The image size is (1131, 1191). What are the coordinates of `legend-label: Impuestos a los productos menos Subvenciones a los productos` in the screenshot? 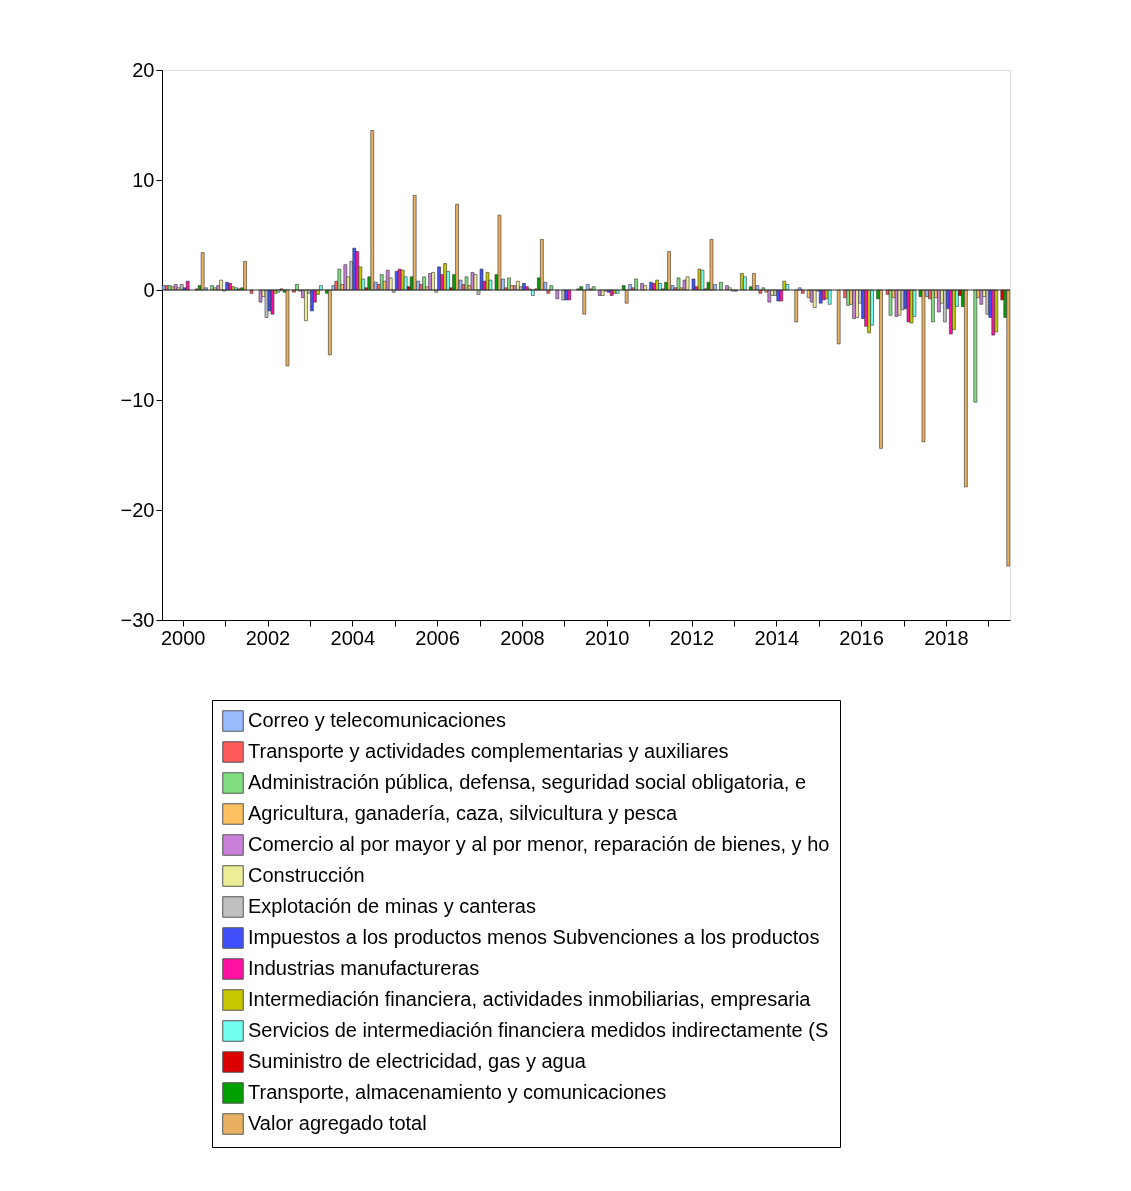 It's located at (534, 937).